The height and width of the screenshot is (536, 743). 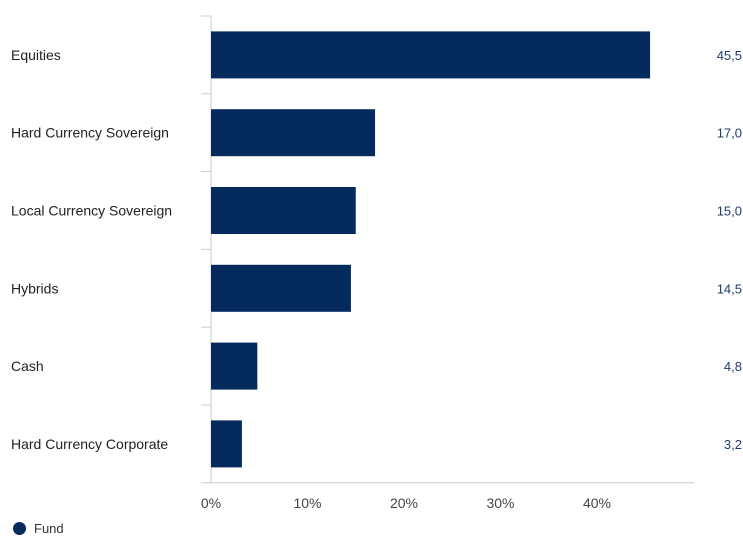 What do you see at coordinates (91, 211) in the screenshot?
I see `category-label-local-currency-sovereign: Local Currency Sovereign` at bounding box center [91, 211].